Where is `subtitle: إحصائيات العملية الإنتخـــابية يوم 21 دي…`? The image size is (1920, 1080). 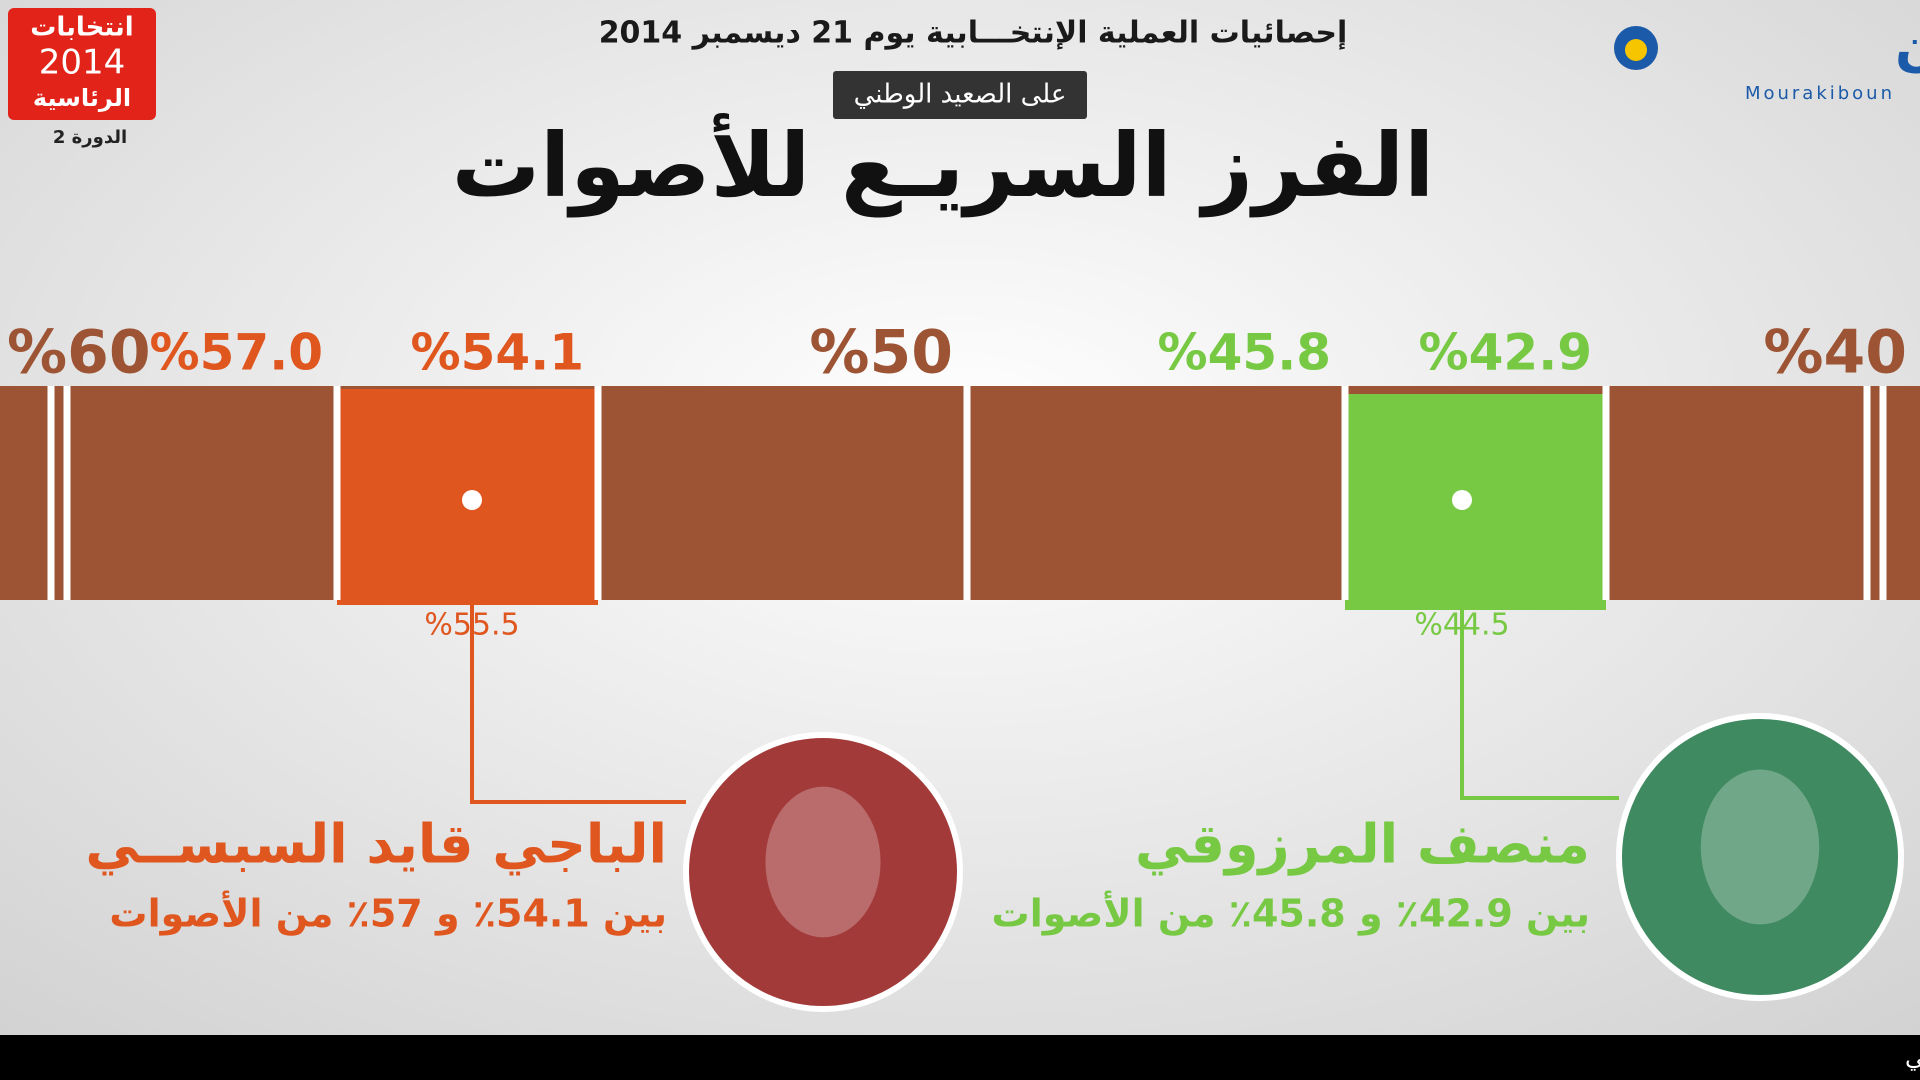 subtitle: إحصائيات العملية الإنتخـــابية يوم 21 دي… is located at coordinates (973, 33).